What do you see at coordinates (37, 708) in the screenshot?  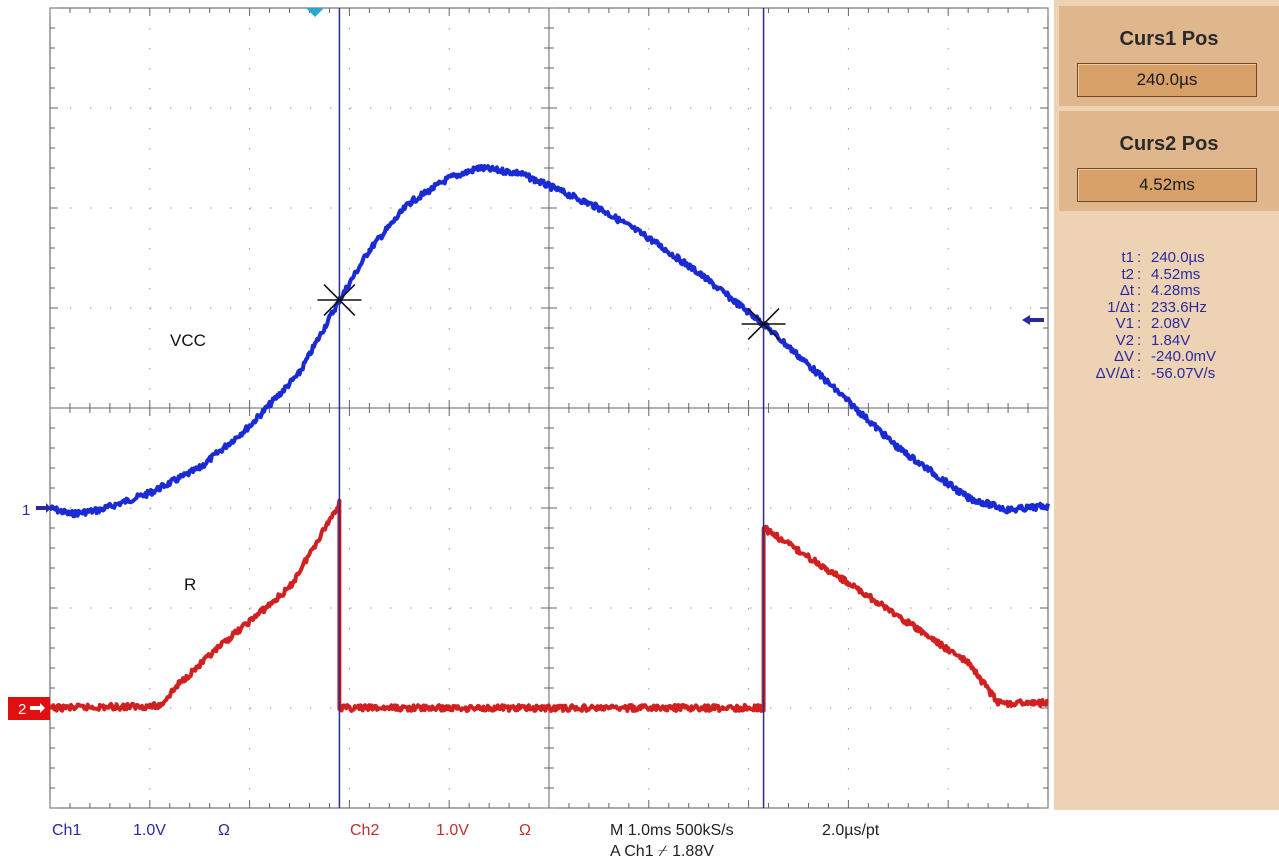 I see `ch2-marker-arrow-icon` at bounding box center [37, 708].